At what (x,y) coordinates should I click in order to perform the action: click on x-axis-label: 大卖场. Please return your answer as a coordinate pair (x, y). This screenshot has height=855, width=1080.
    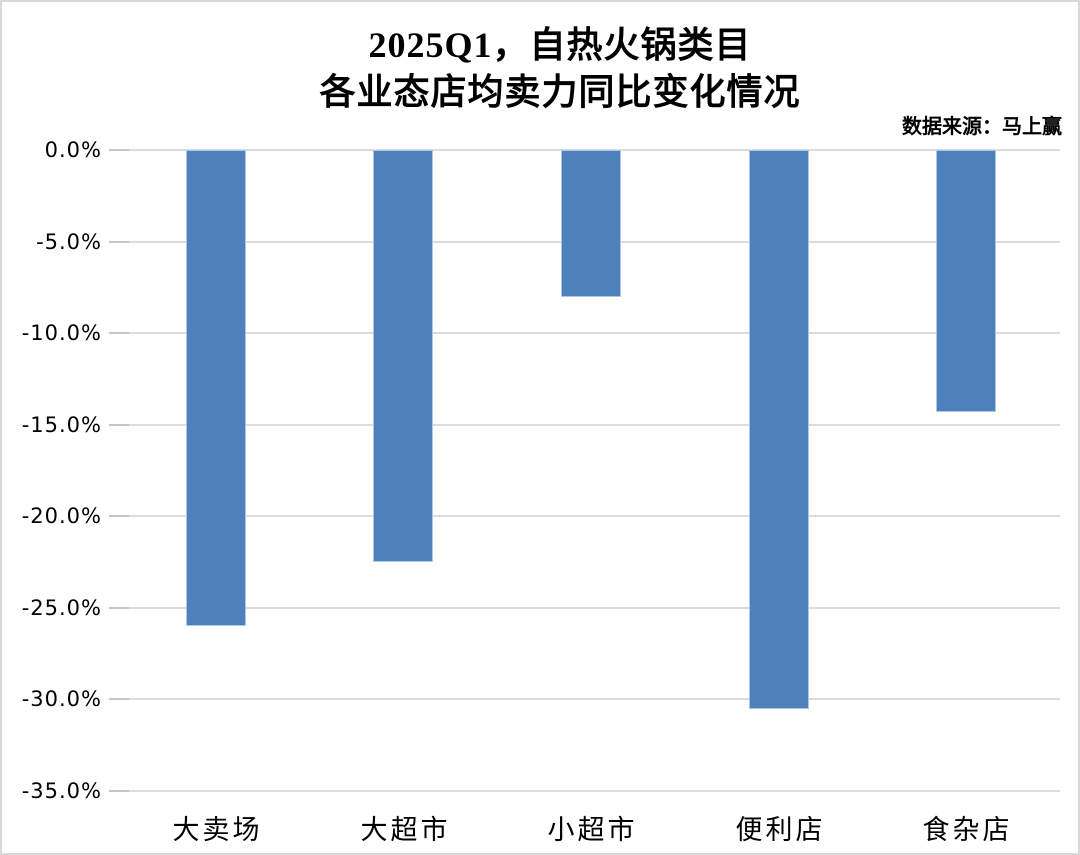
    Looking at the image, I should click on (217, 830).